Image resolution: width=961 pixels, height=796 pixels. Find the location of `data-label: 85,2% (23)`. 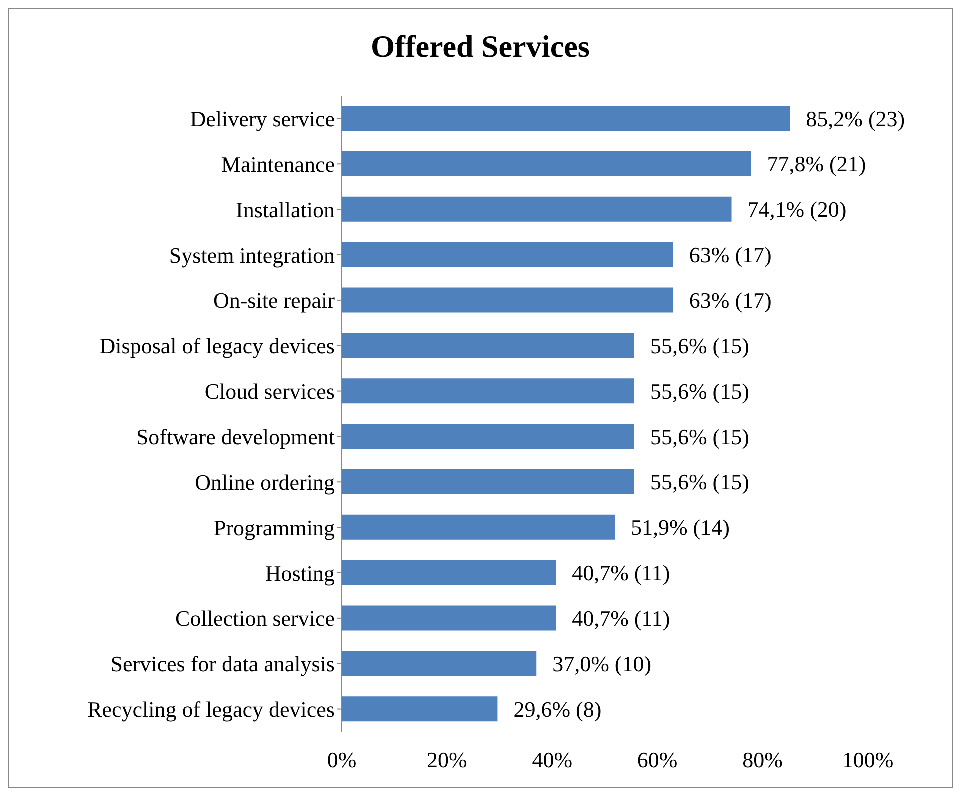

data-label: 85,2% (23) is located at coordinates (856, 119).